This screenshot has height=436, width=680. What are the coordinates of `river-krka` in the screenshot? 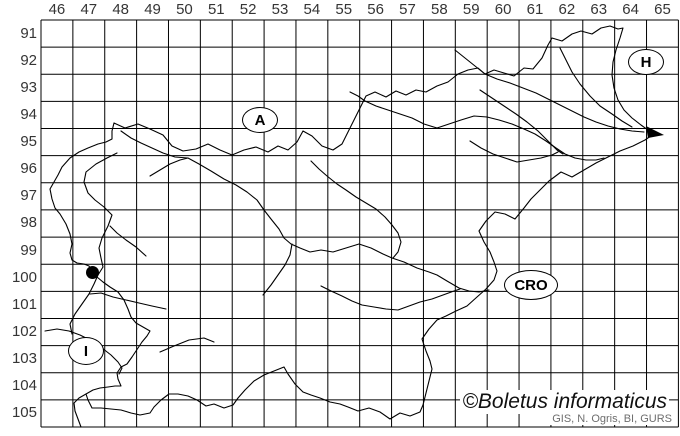 It's located at (390, 298).